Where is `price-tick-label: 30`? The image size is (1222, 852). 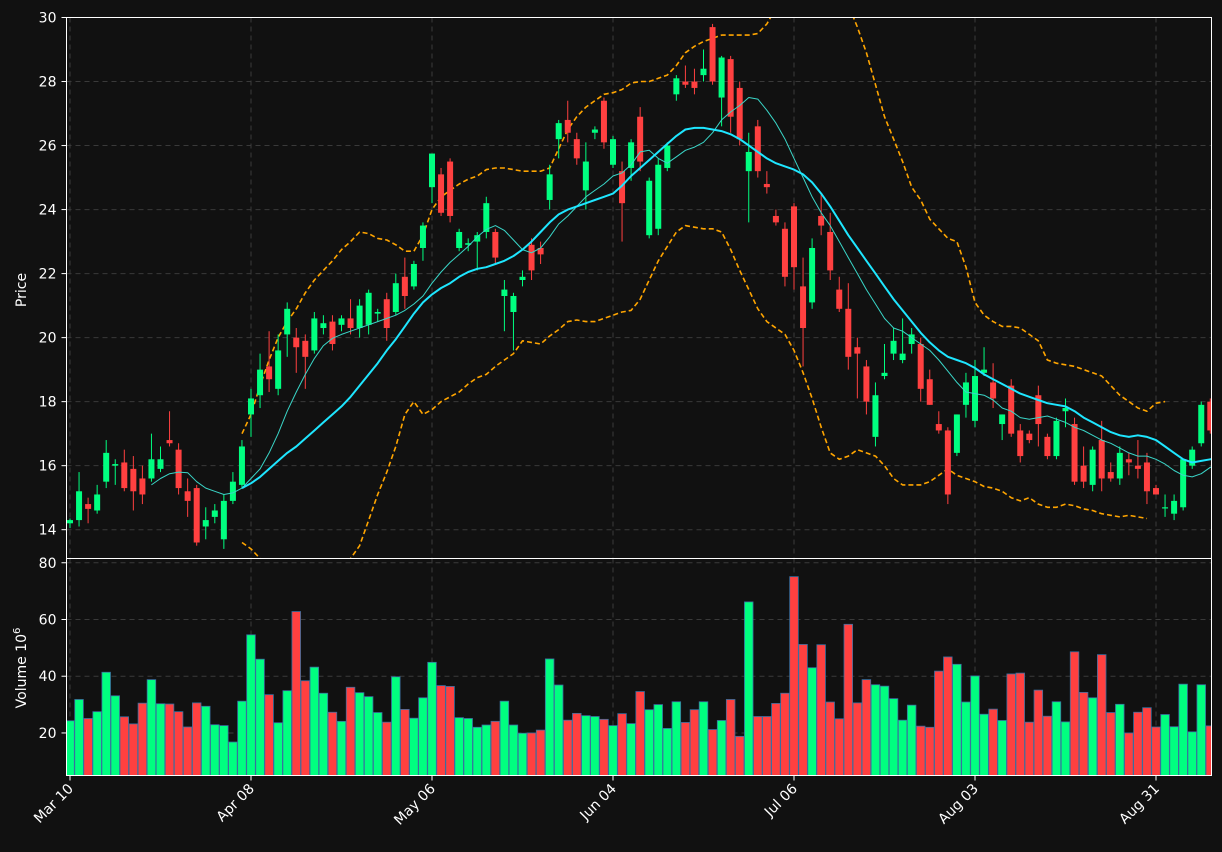 price-tick-label: 30 is located at coordinates (48, 19).